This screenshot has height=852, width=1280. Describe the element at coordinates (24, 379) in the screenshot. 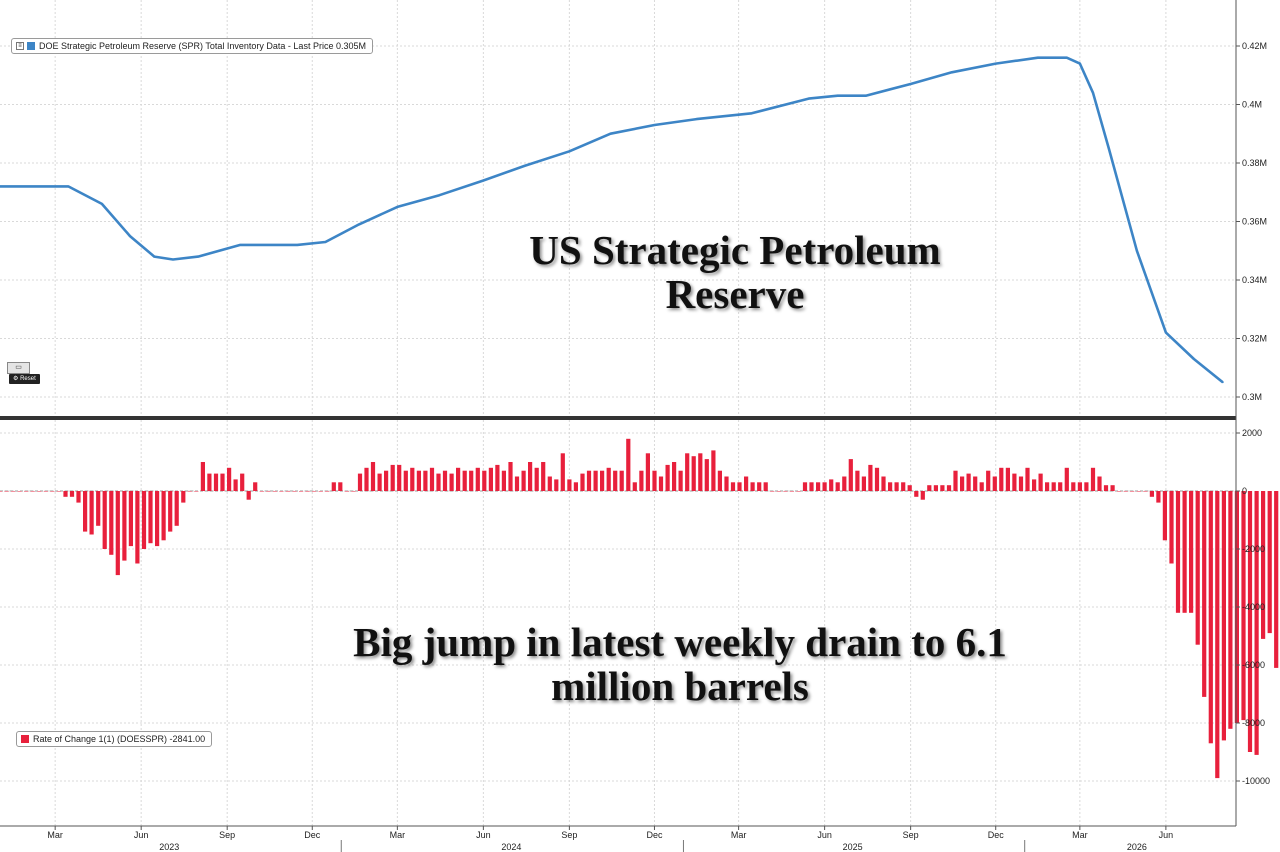

I see `reset-button: ⚙ Reset` at that location.